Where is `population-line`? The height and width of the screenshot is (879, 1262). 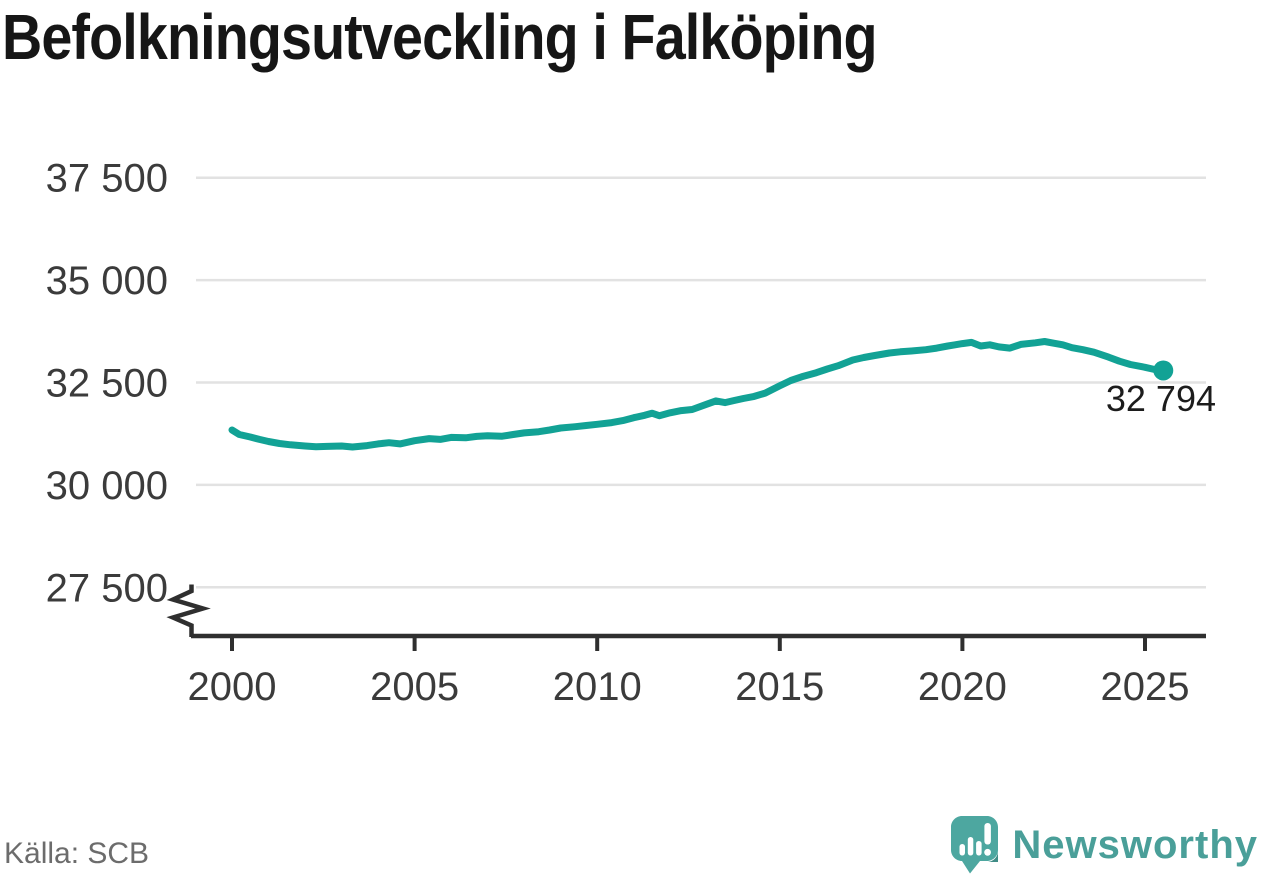 population-line is located at coordinates (697, 394).